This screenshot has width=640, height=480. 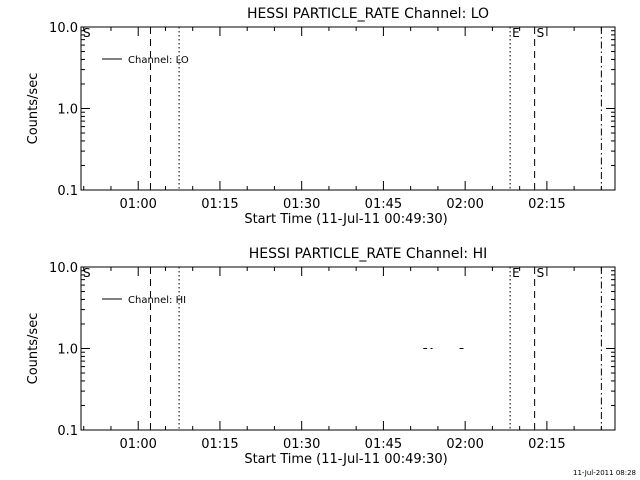 What do you see at coordinates (368, 14) in the screenshot?
I see `chart-title: HESSI PARTICLE_RATE Channel: LO` at bounding box center [368, 14].